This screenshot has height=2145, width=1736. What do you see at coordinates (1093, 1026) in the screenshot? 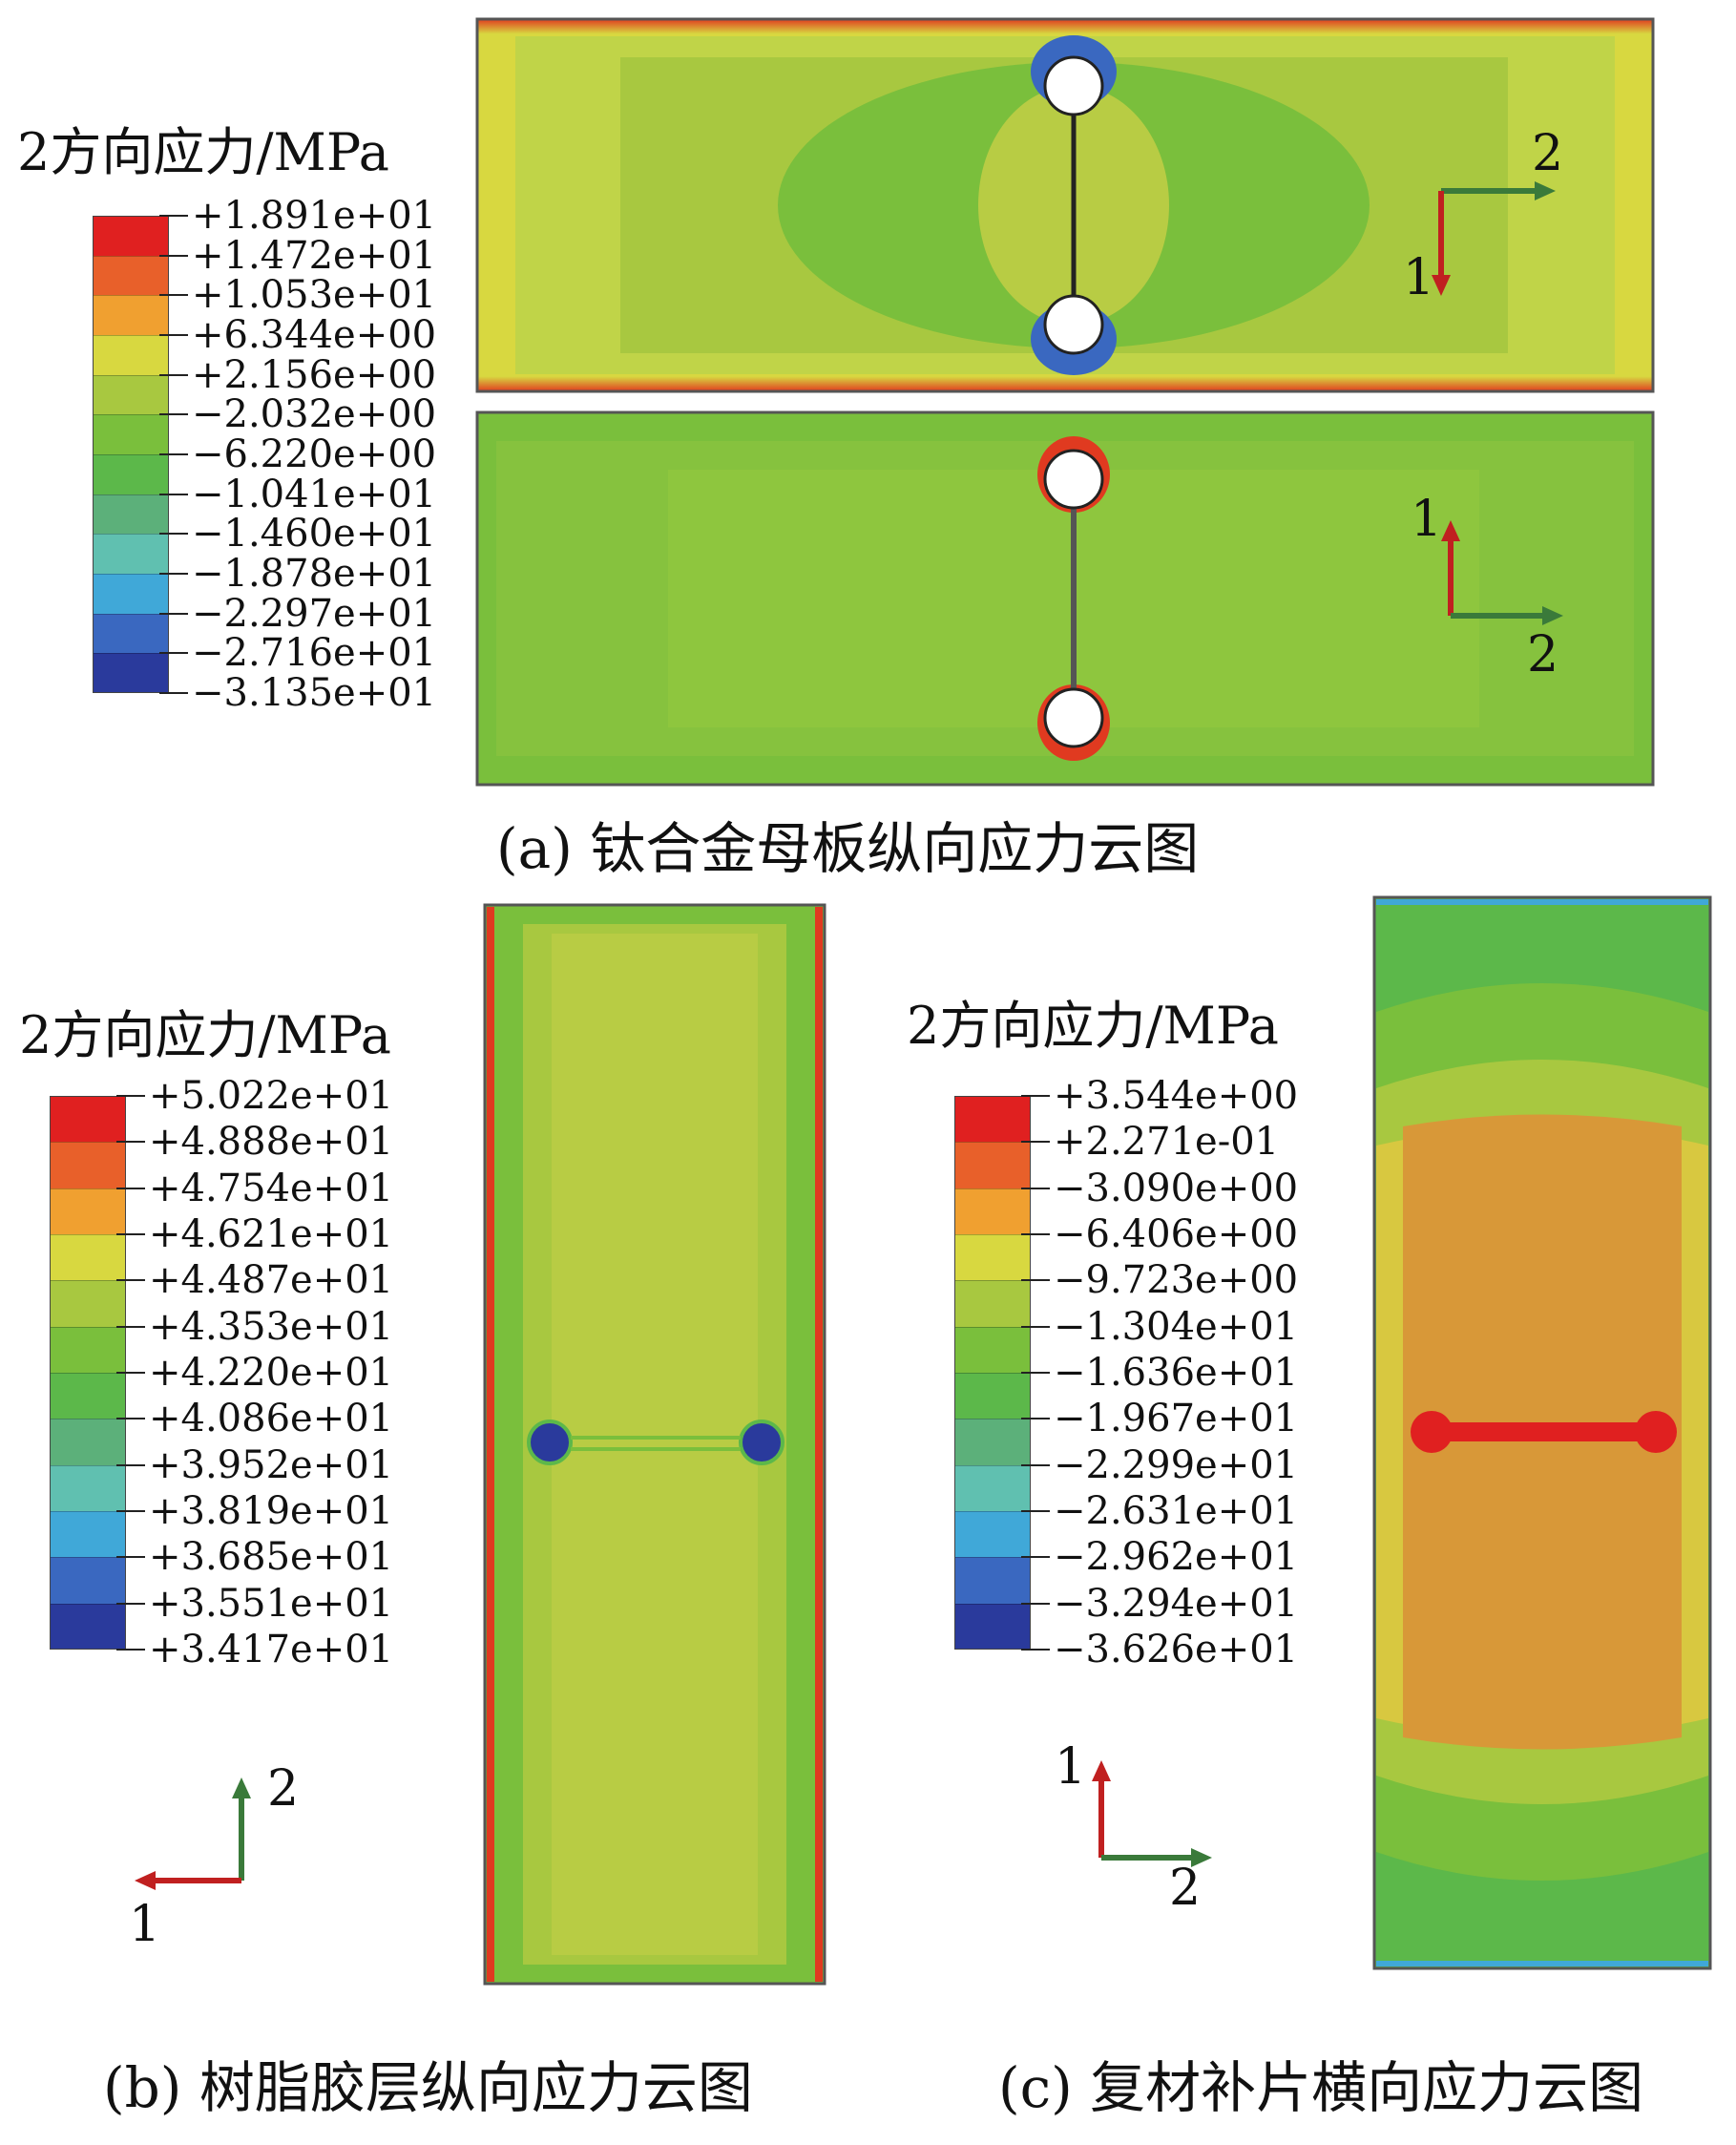
I see `panel-c-legend-title: 2方向应力/MPa` at bounding box center [1093, 1026].